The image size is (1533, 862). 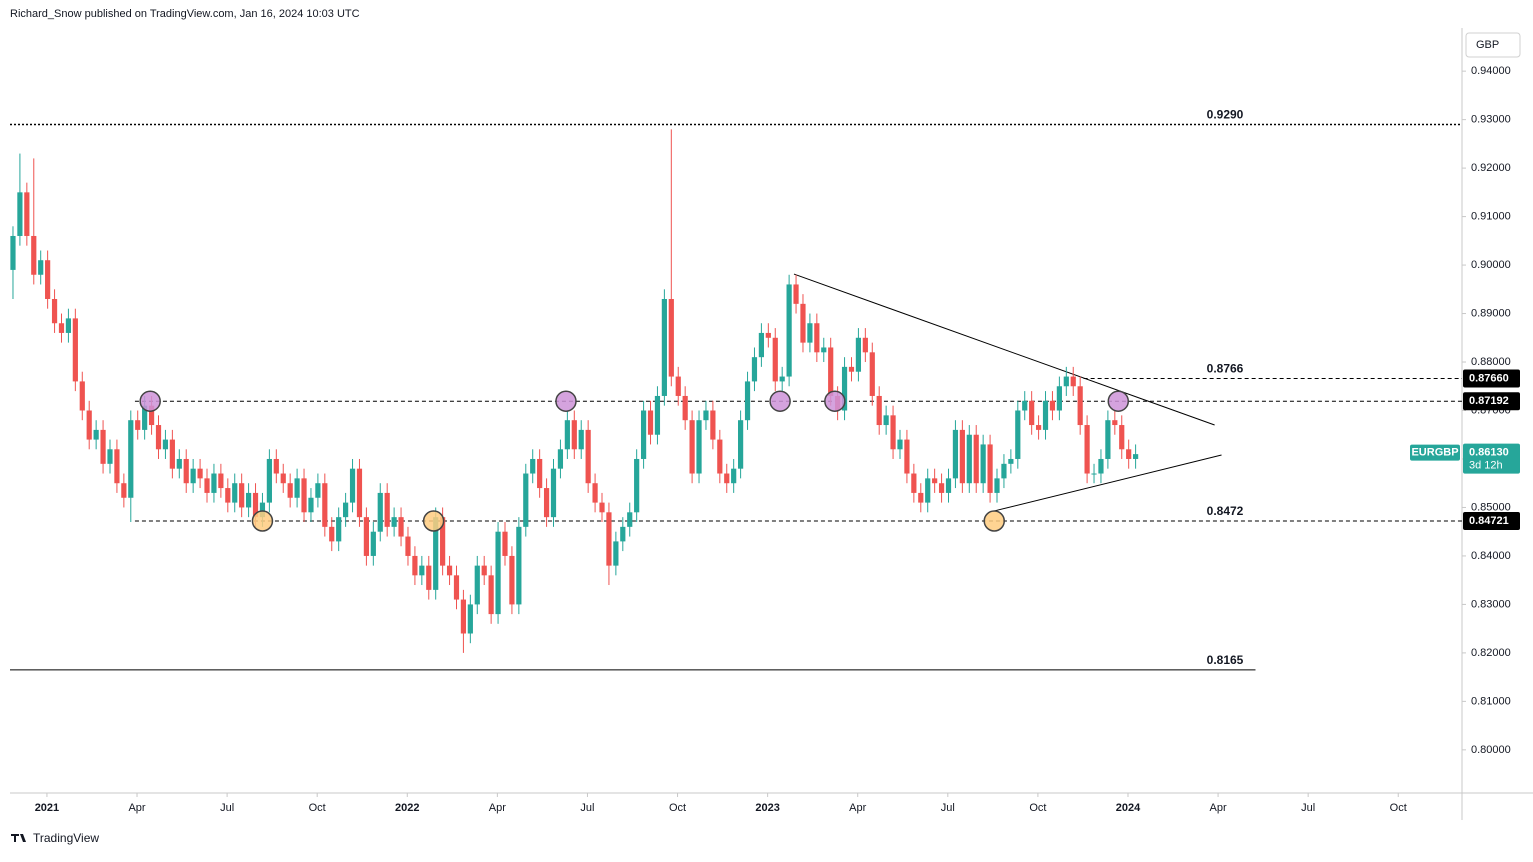 What do you see at coordinates (47, 808) in the screenshot?
I see `x-tick-label: 2021` at bounding box center [47, 808].